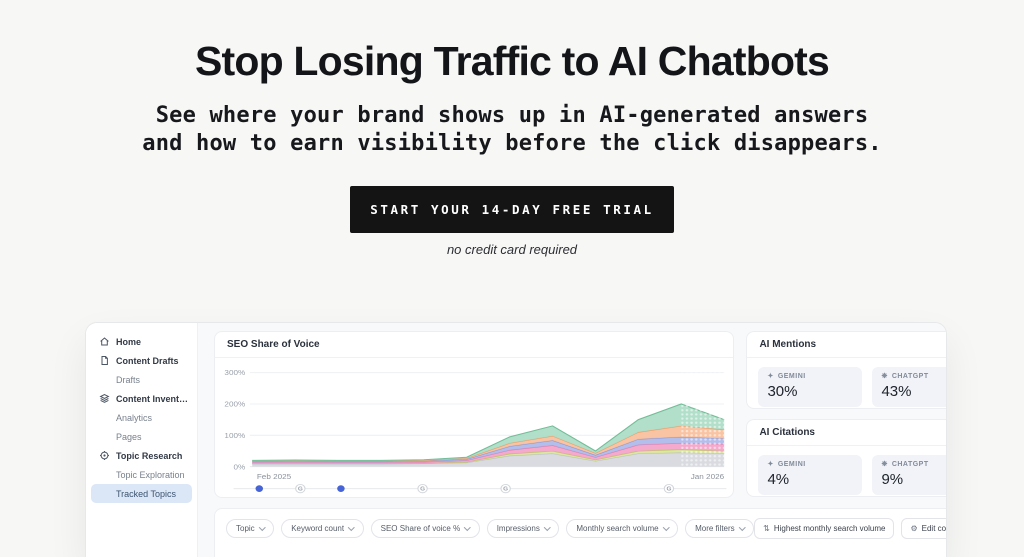 The width and height of the screenshot is (1024, 557). I want to click on sort-button: ⇅ Highest monthly search volume, so click(824, 528).